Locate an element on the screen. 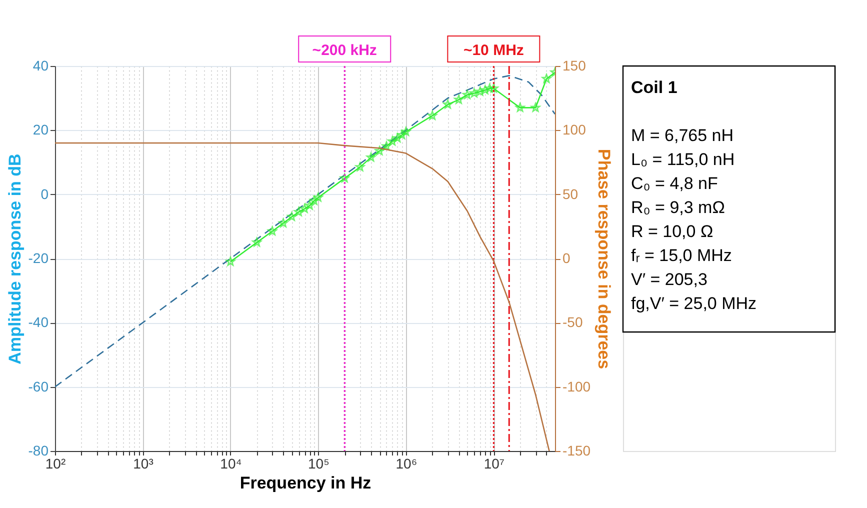  y-tick-label: -20 is located at coordinates (38, 258).